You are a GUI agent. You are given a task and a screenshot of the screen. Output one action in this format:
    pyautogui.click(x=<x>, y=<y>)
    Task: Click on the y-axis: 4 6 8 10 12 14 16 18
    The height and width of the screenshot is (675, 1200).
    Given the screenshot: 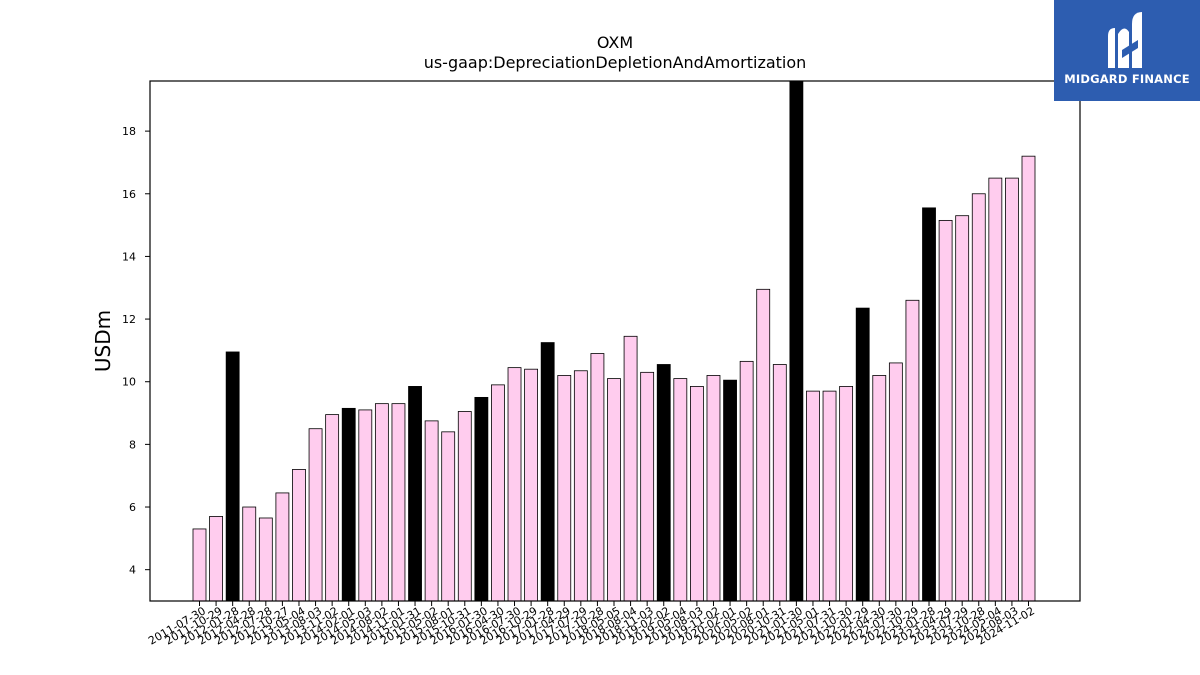 What is the action you would take?
    pyautogui.click(x=136, y=351)
    